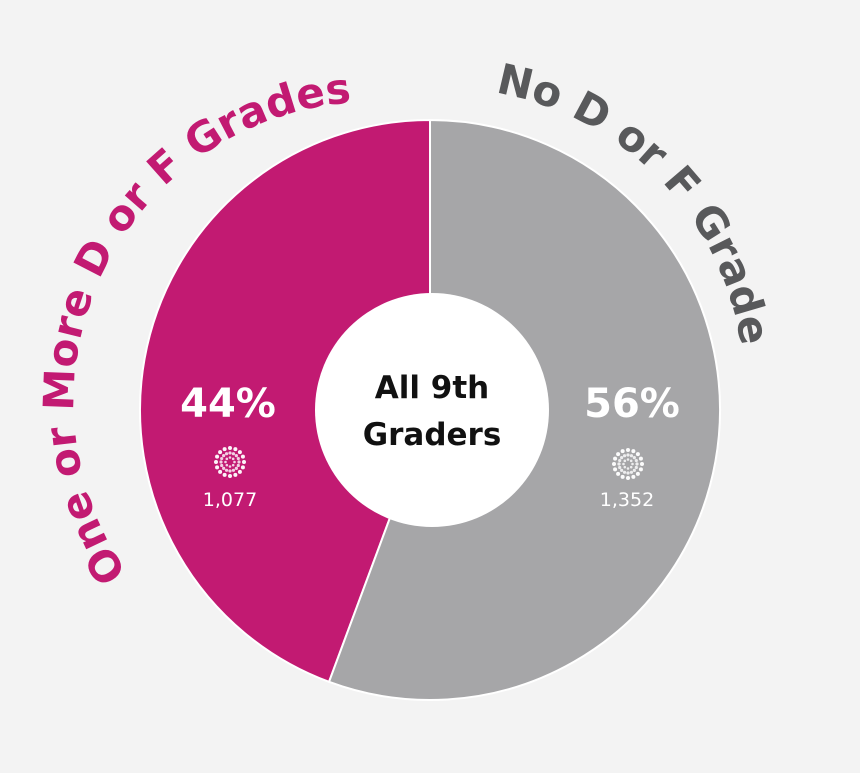 Image resolution: width=860 pixels, height=773 pixels. Describe the element at coordinates (632, 404) in the screenshot. I see `slice-percent-label-right: 56%` at that location.